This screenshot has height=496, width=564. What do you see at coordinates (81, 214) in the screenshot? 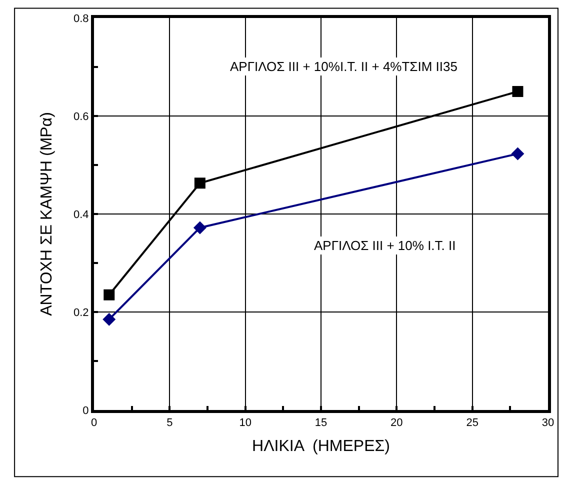
I see `y-tick-label: 0.4` at bounding box center [81, 214].